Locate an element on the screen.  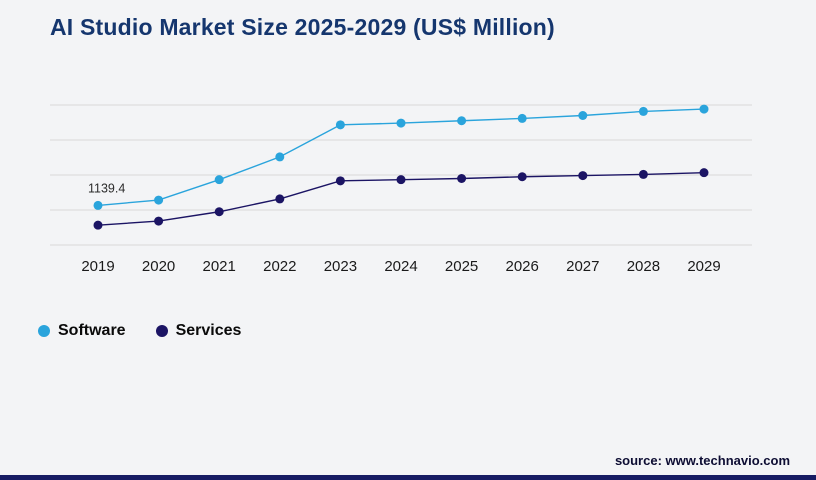
data-point-services-2026 is located at coordinates (522, 177).